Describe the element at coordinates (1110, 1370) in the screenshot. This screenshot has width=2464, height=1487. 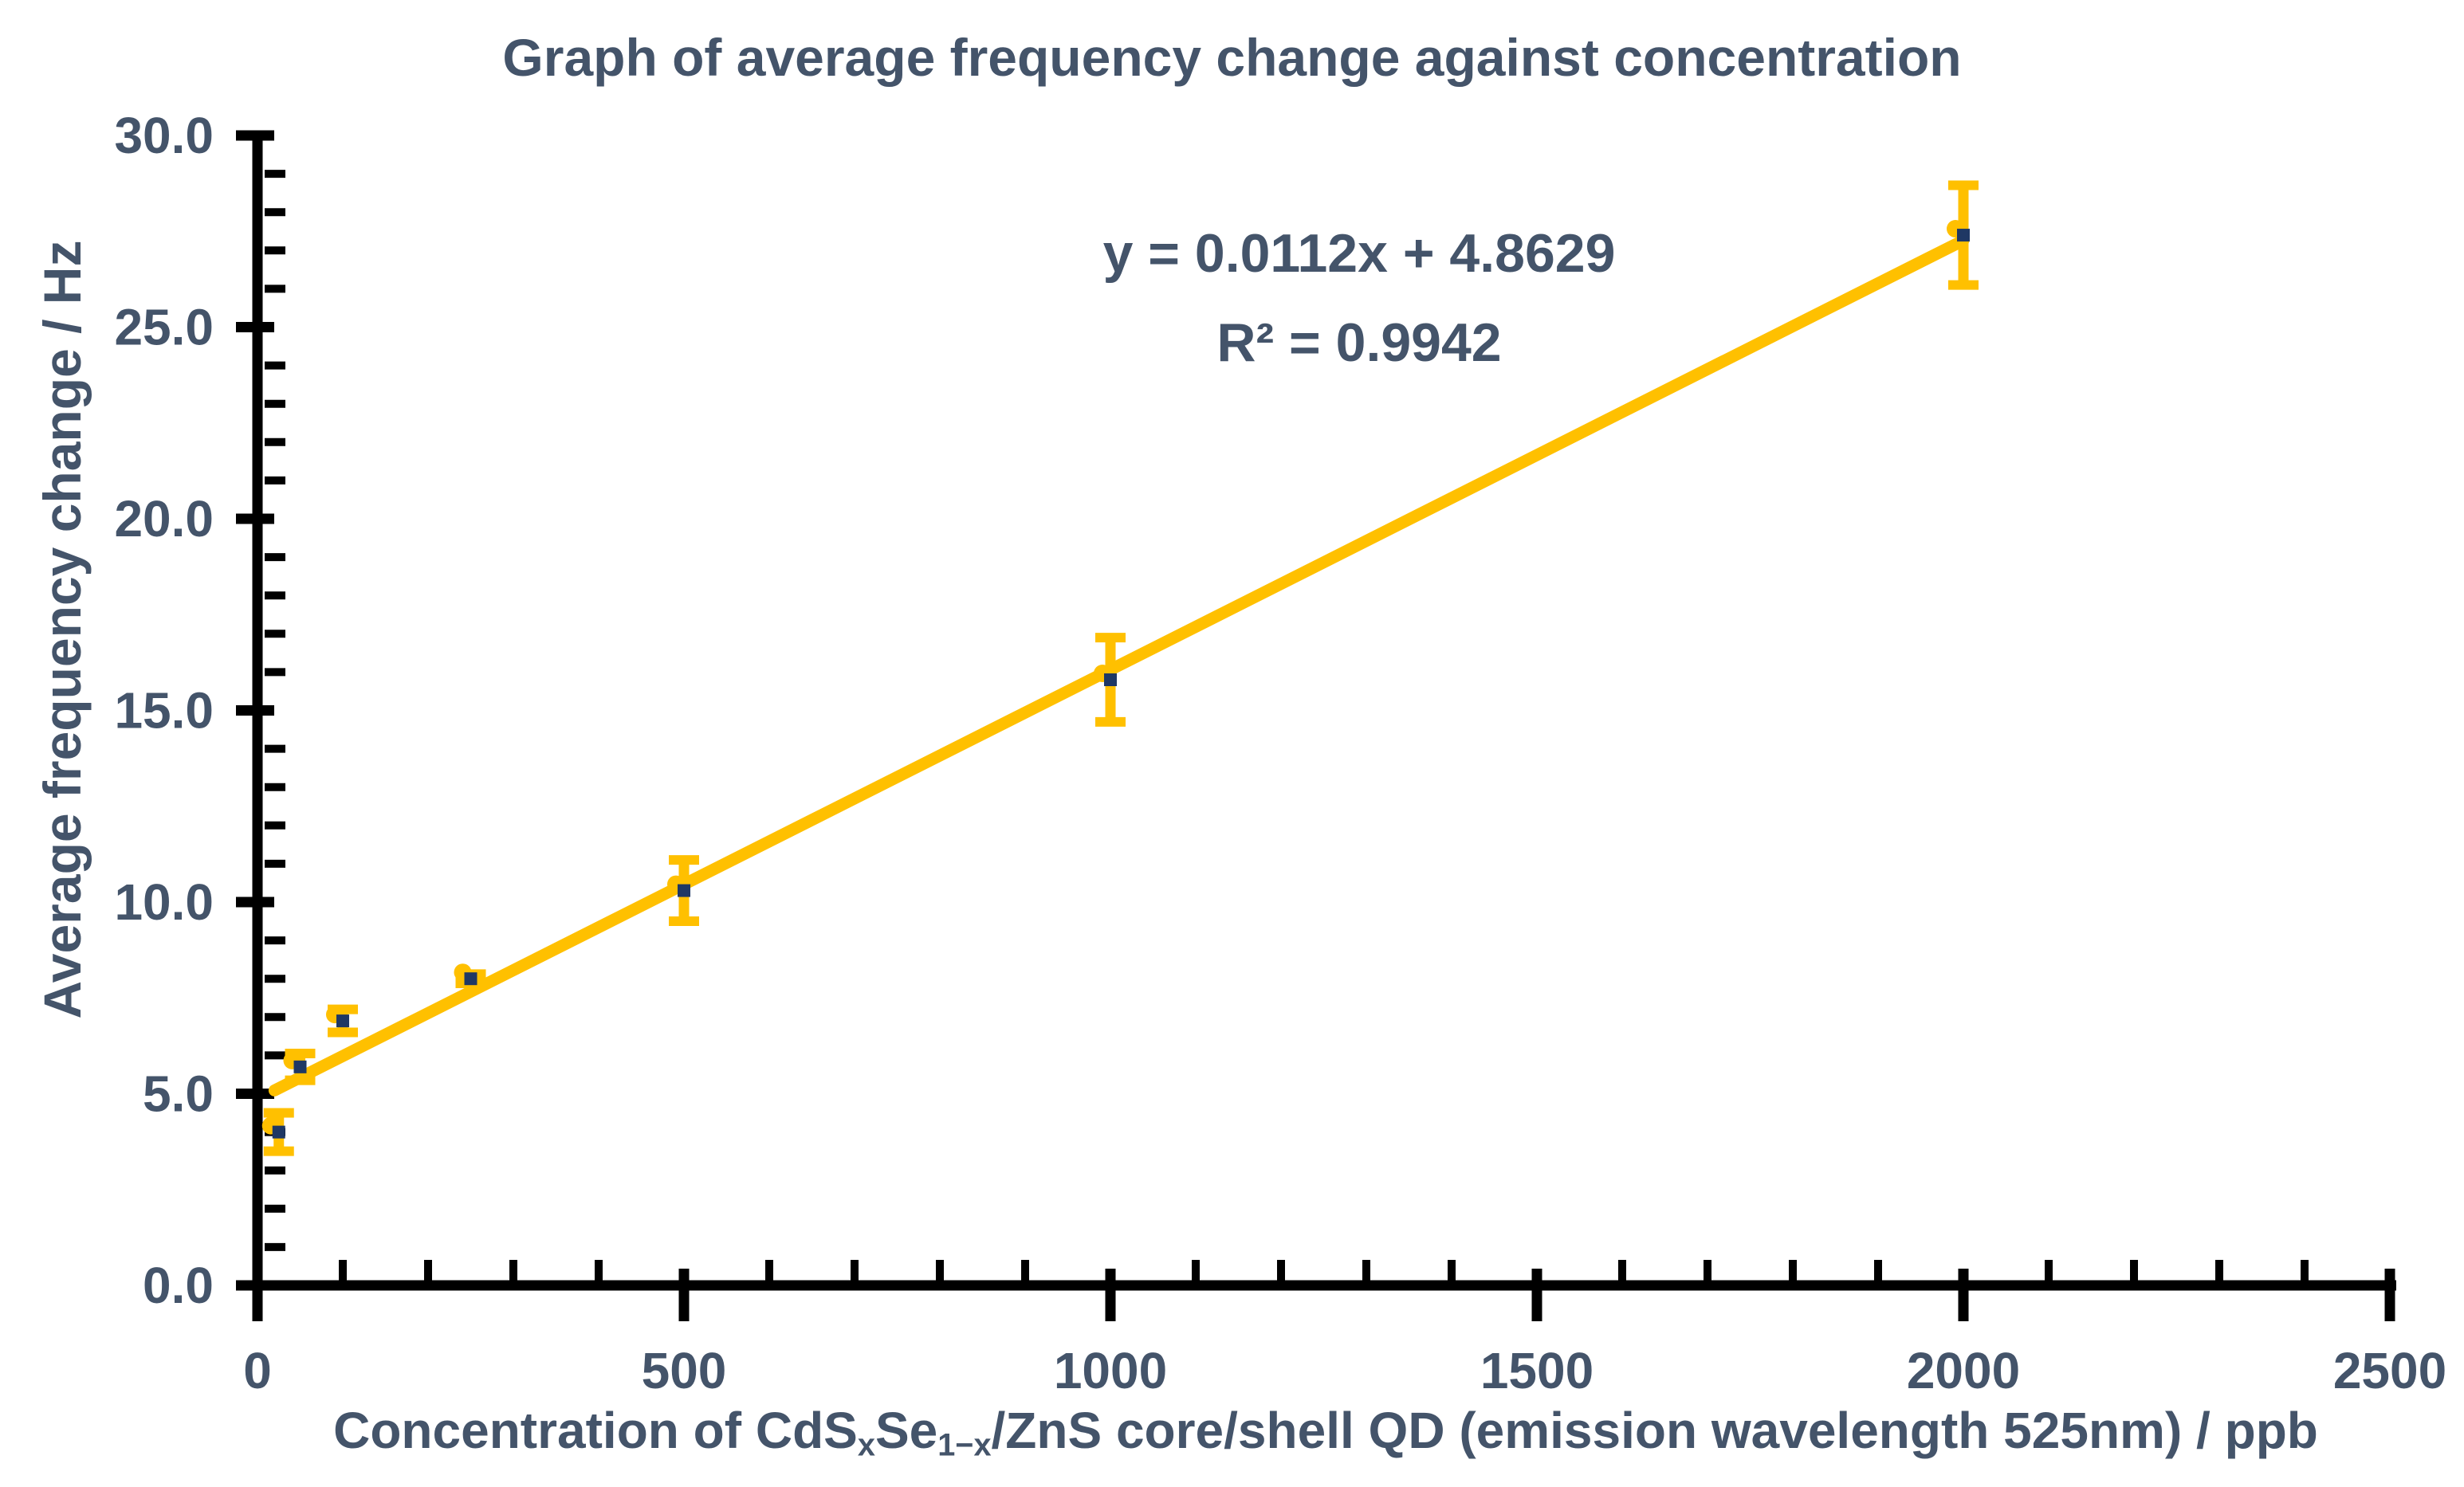
I see `x-tick-label: 1000` at that location.